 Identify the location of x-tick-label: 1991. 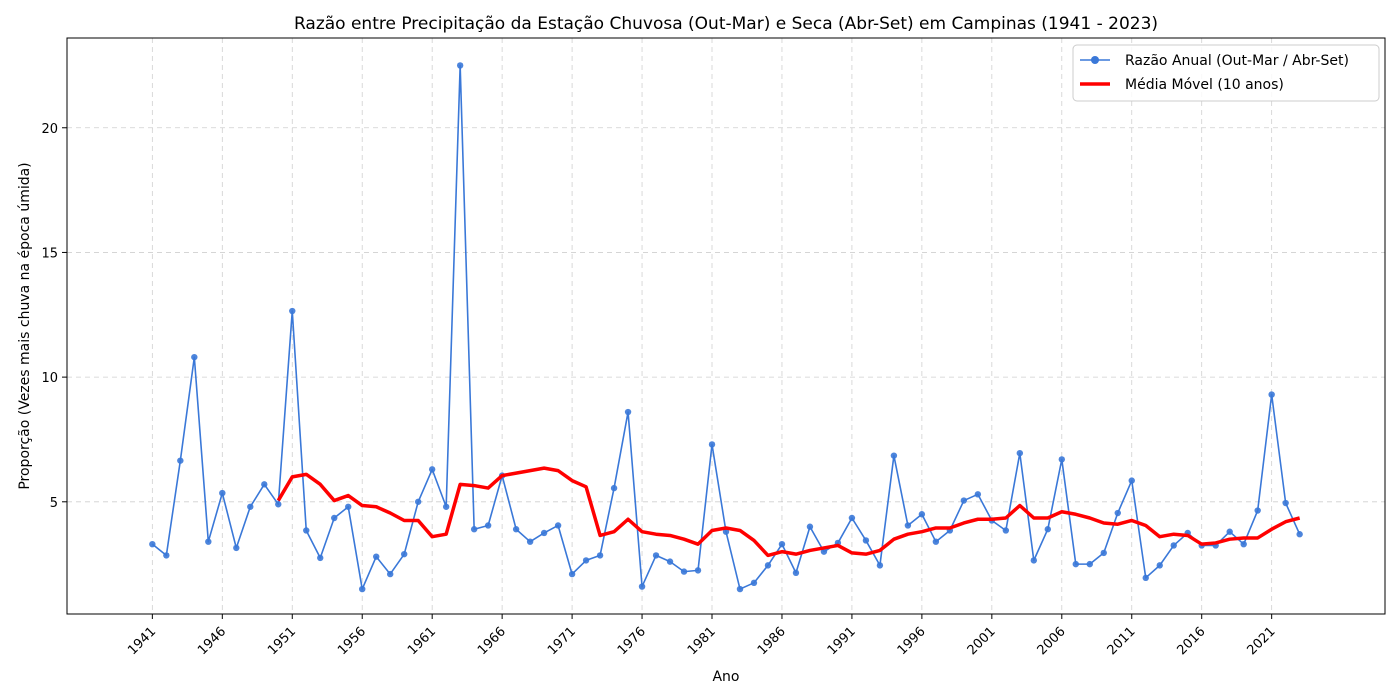
(842, 641).